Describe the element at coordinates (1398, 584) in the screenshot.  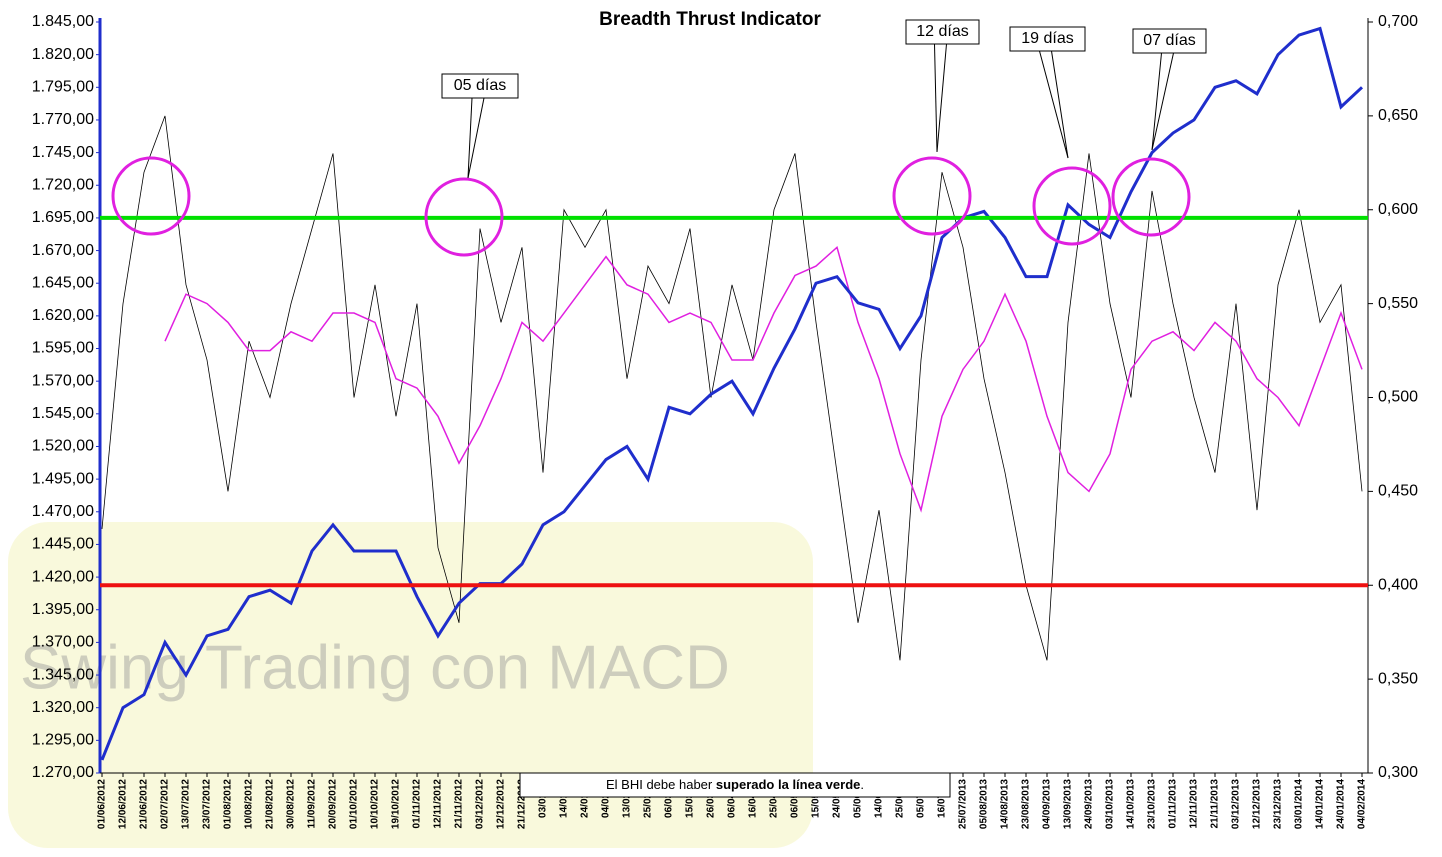
I see `y2-tick-label: 0,400` at that location.